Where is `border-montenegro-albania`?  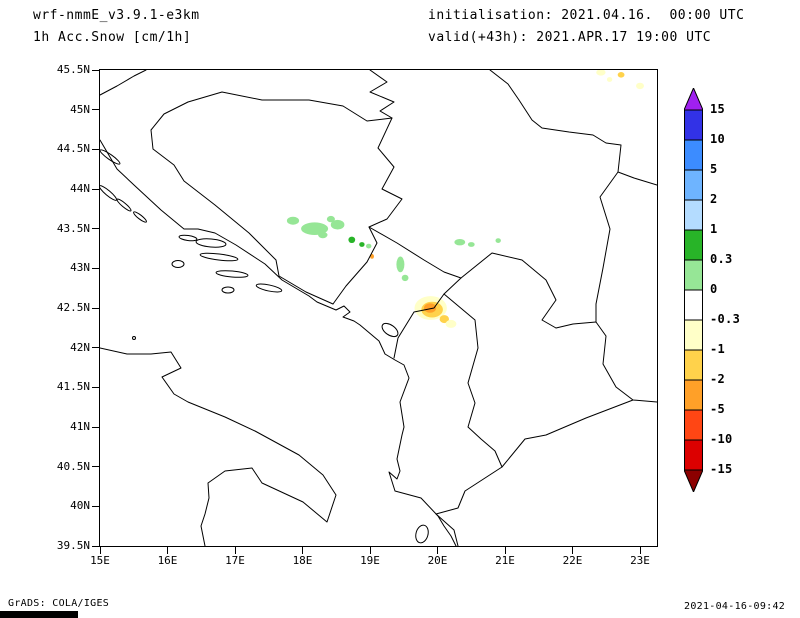 border-montenegro-albania is located at coordinates (427, 318).